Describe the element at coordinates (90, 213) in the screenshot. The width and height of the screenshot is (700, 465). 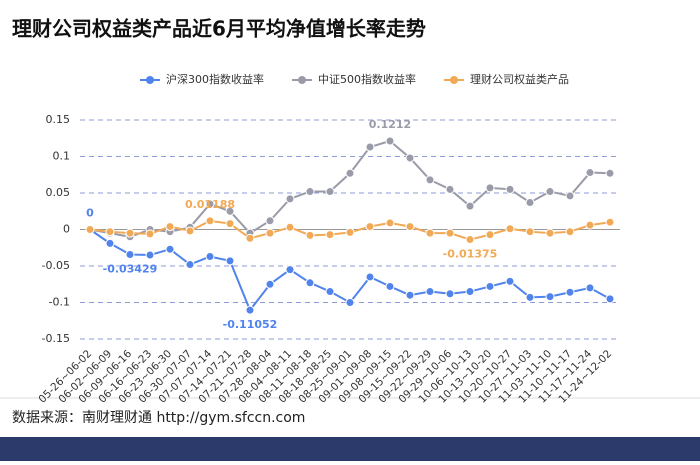
I see `data-label: 0` at that location.